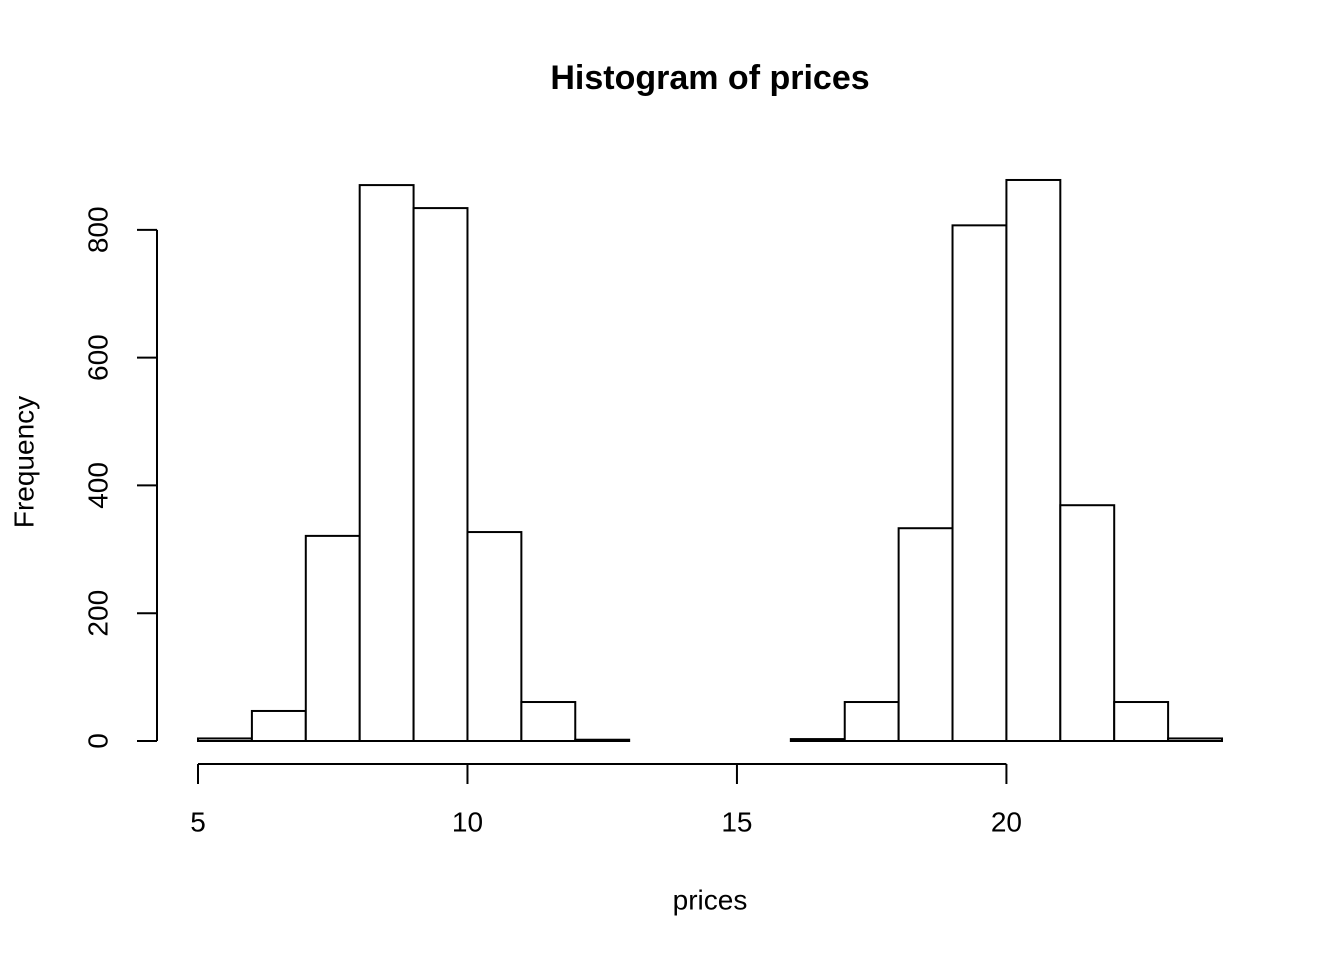 The image size is (1344, 960). Describe the element at coordinates (709, 78) in the screenshot. I see `chart-title: Histogram of prices` at that location.